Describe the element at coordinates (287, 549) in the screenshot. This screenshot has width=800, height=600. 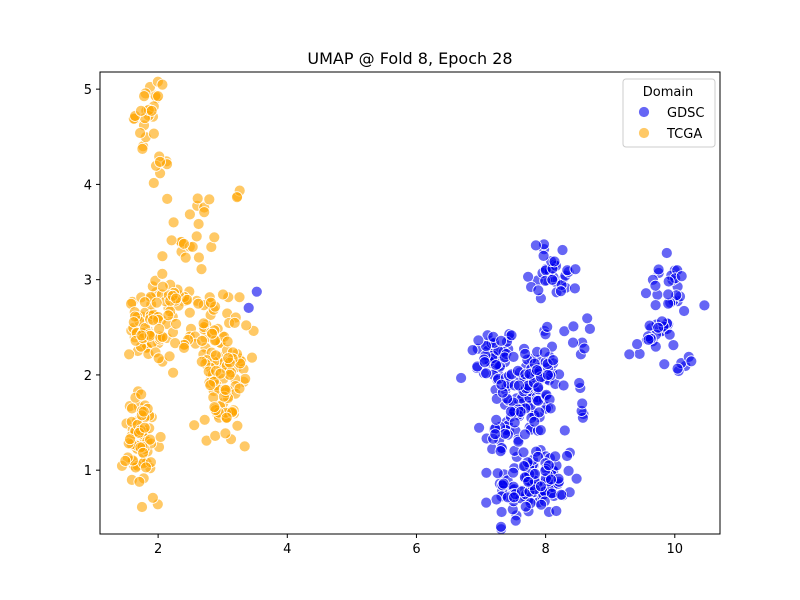
I see `x-tick-label: 4` at that location.